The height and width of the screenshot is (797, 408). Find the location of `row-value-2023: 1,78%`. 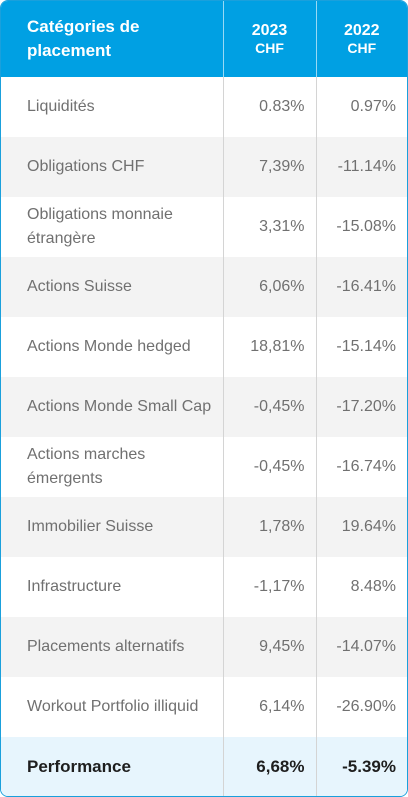

row-value-2023: 1,78% is located at coordinates (269, 527).